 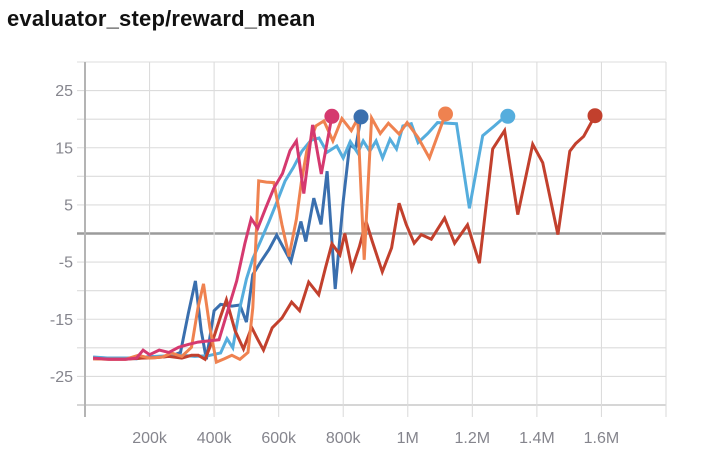 I want to click on x-tick-label: 600k, so click(x=279, y=438).